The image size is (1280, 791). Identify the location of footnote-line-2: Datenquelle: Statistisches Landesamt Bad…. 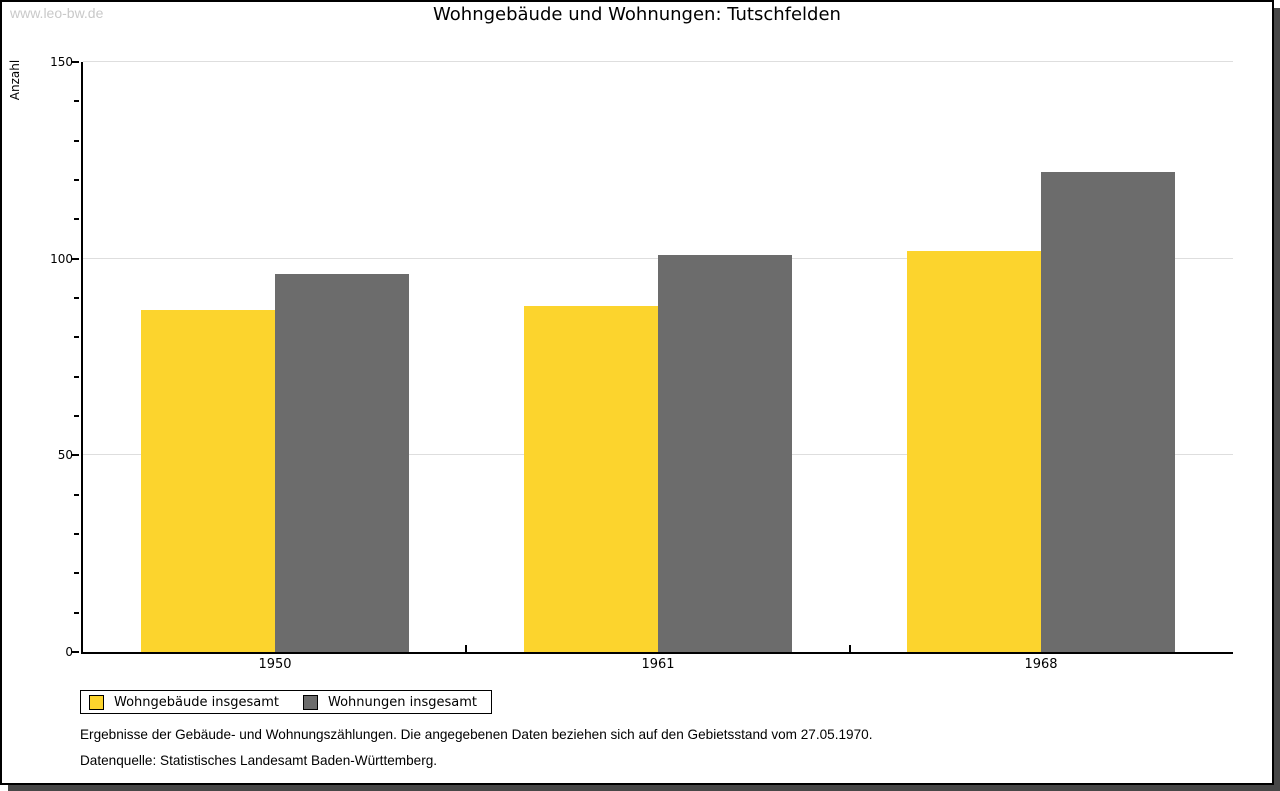
(259, 760).